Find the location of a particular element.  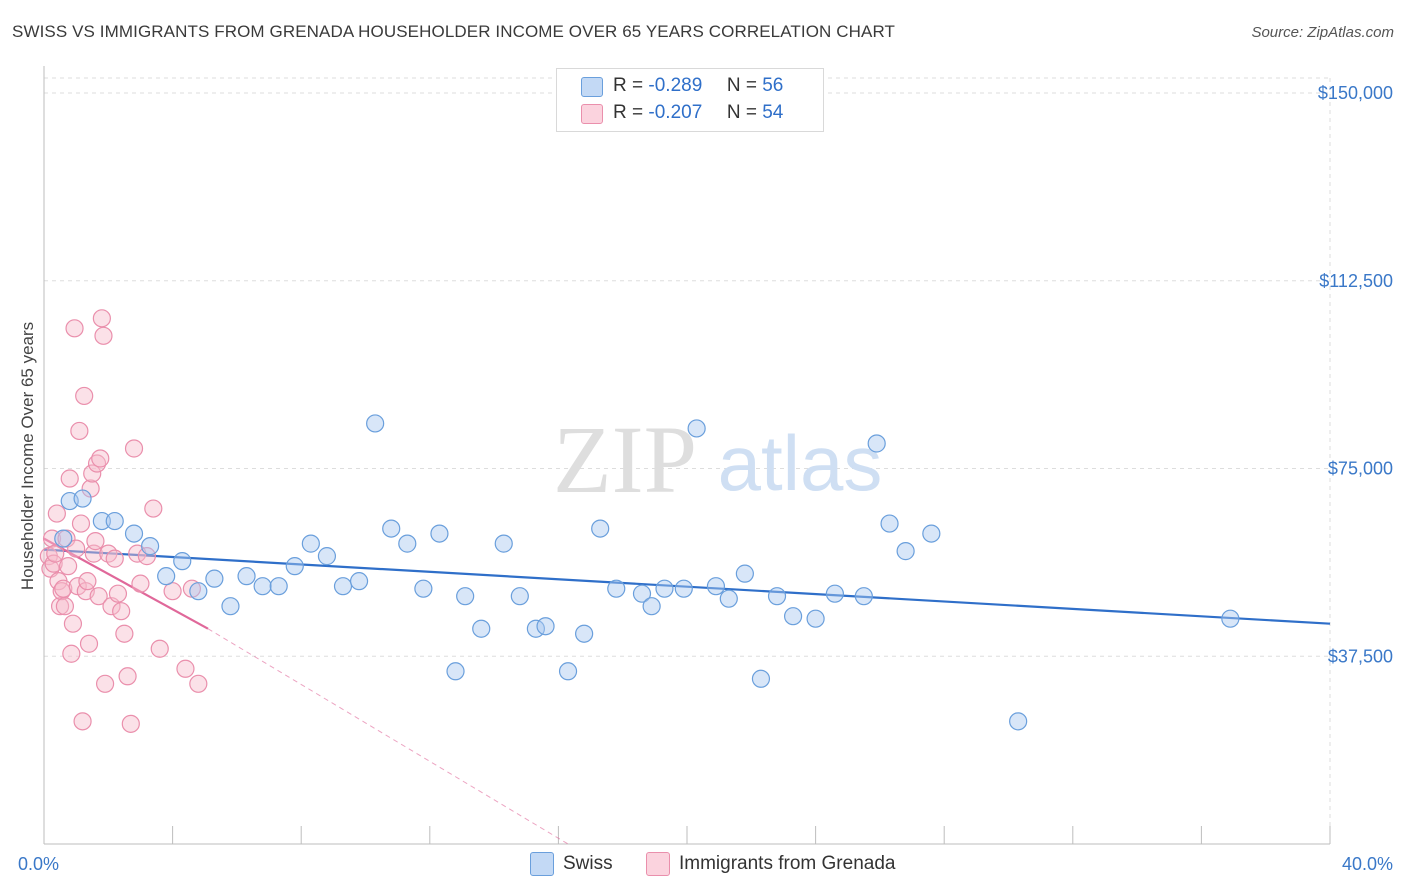

legend-text-grenada: R = -0.207 N = 54 is located at coordinates (698, 113).